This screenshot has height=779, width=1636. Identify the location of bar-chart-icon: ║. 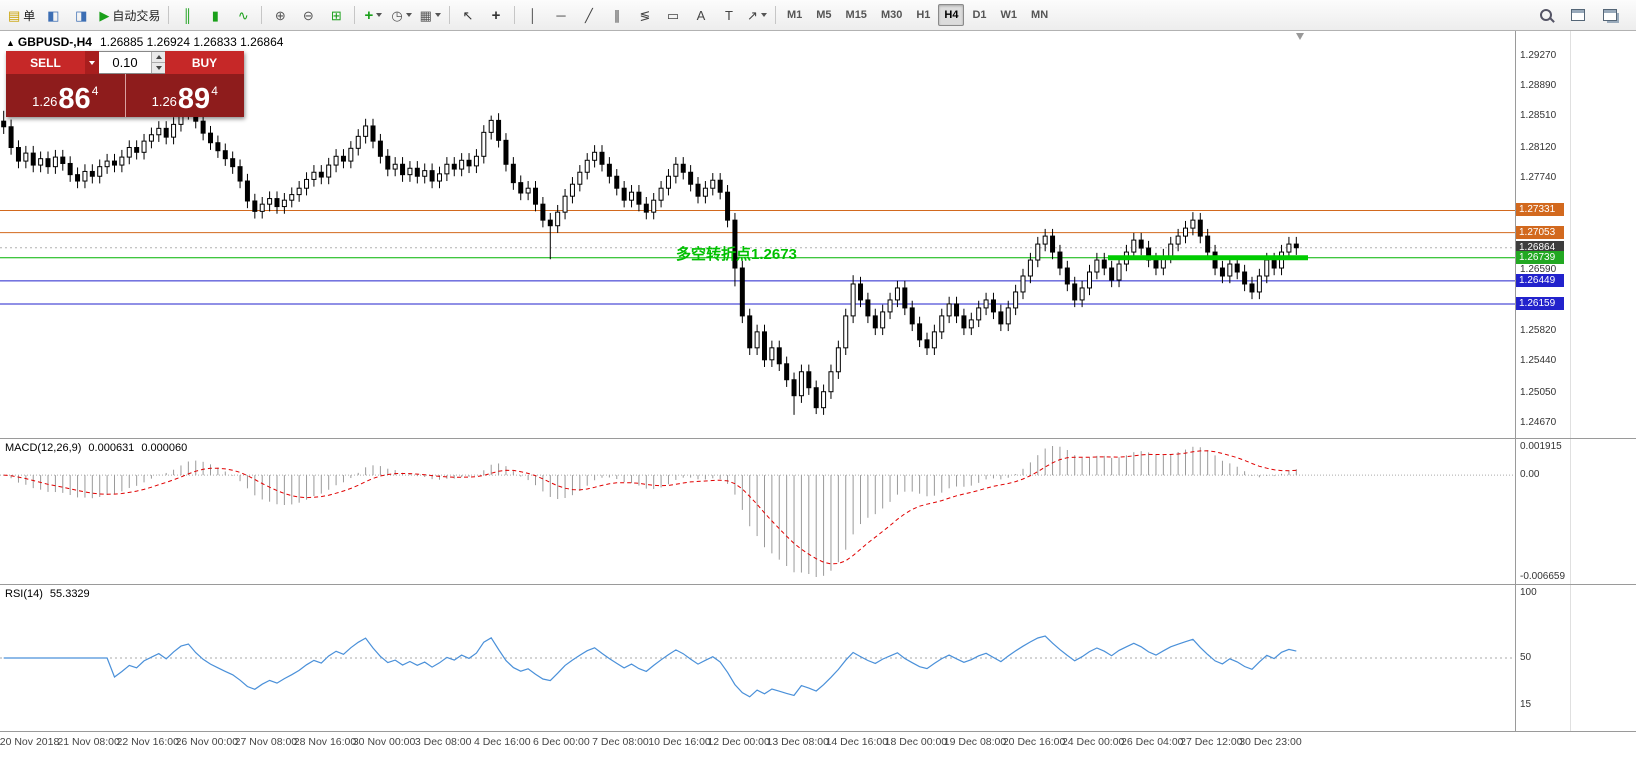
(187, 15).